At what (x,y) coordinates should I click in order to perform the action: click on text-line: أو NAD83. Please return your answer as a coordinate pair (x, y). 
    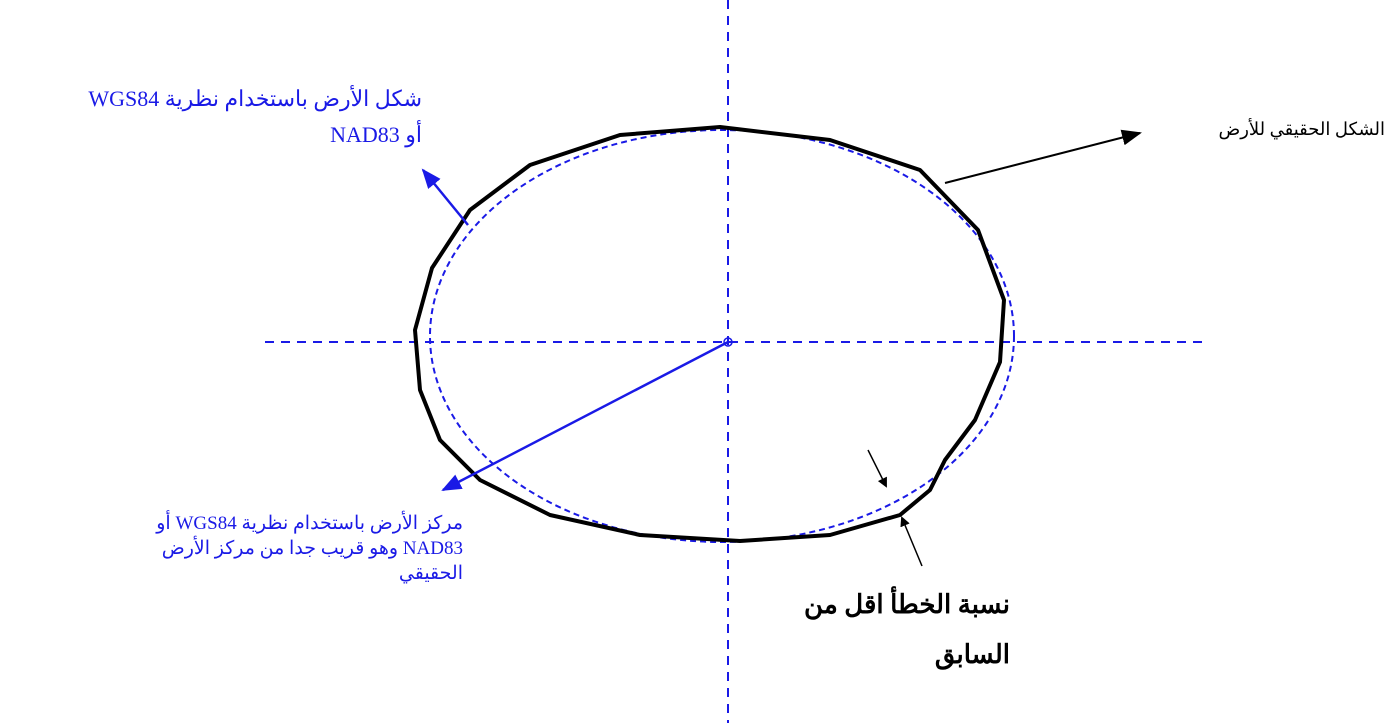
    Looking at the image, I should click on (376, 134).